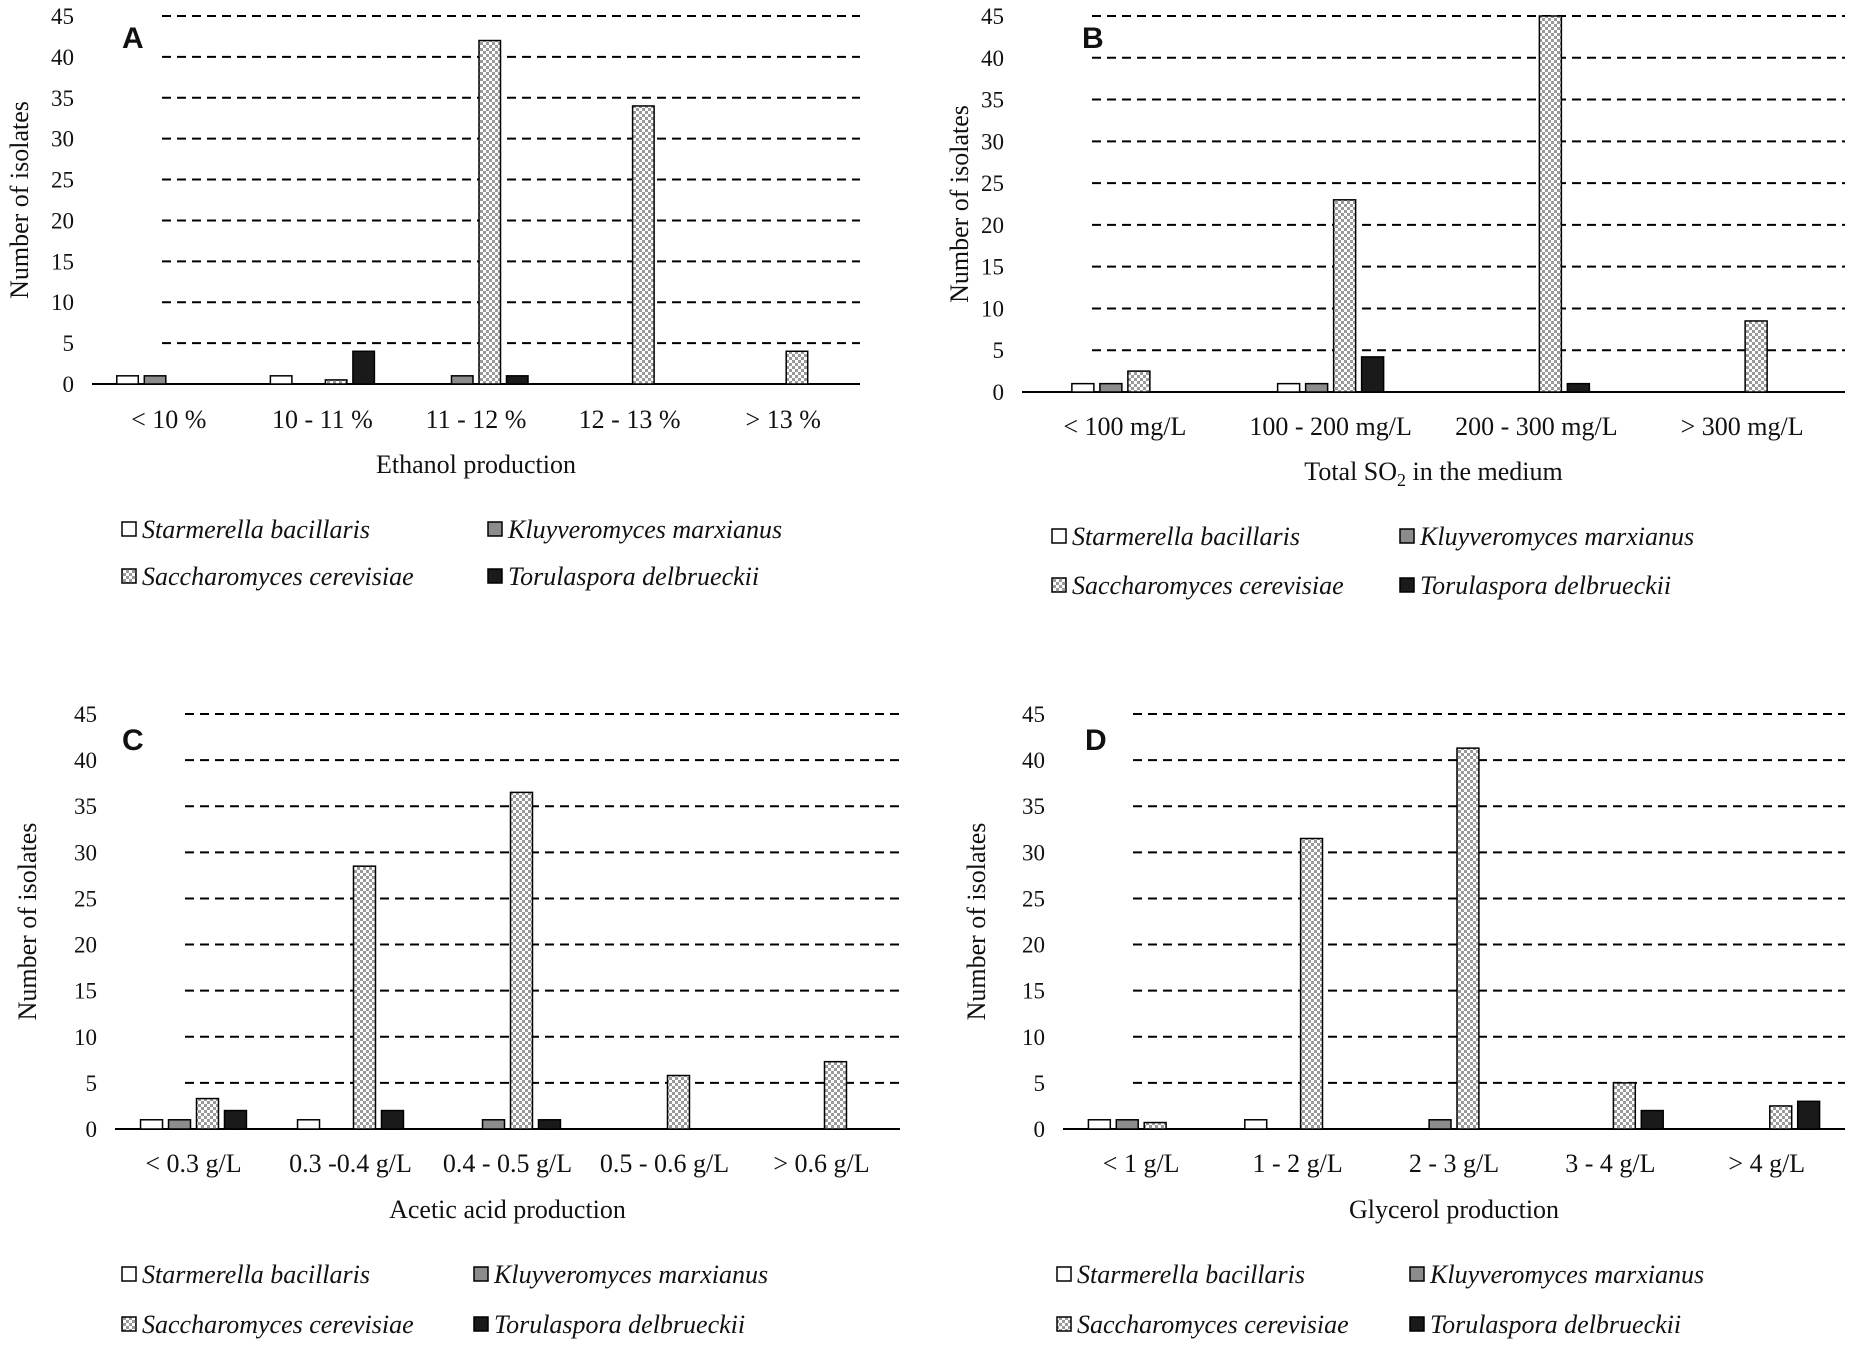  What do you see at coordinates (62, 16) in the screenshot?
I see `y-tick-label: 45` at bounding box center [62, 16].